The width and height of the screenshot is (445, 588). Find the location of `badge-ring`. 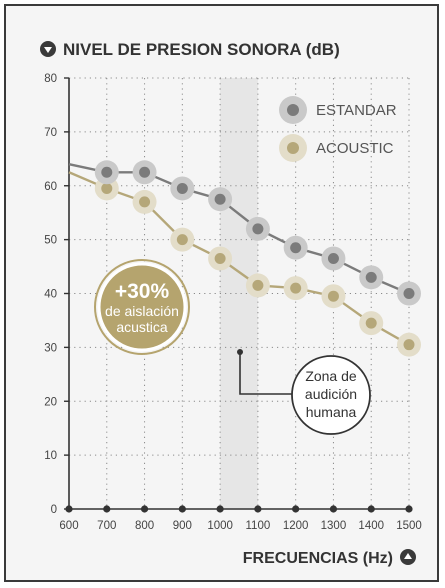

badge-ring is located at coordinates (142, 307).